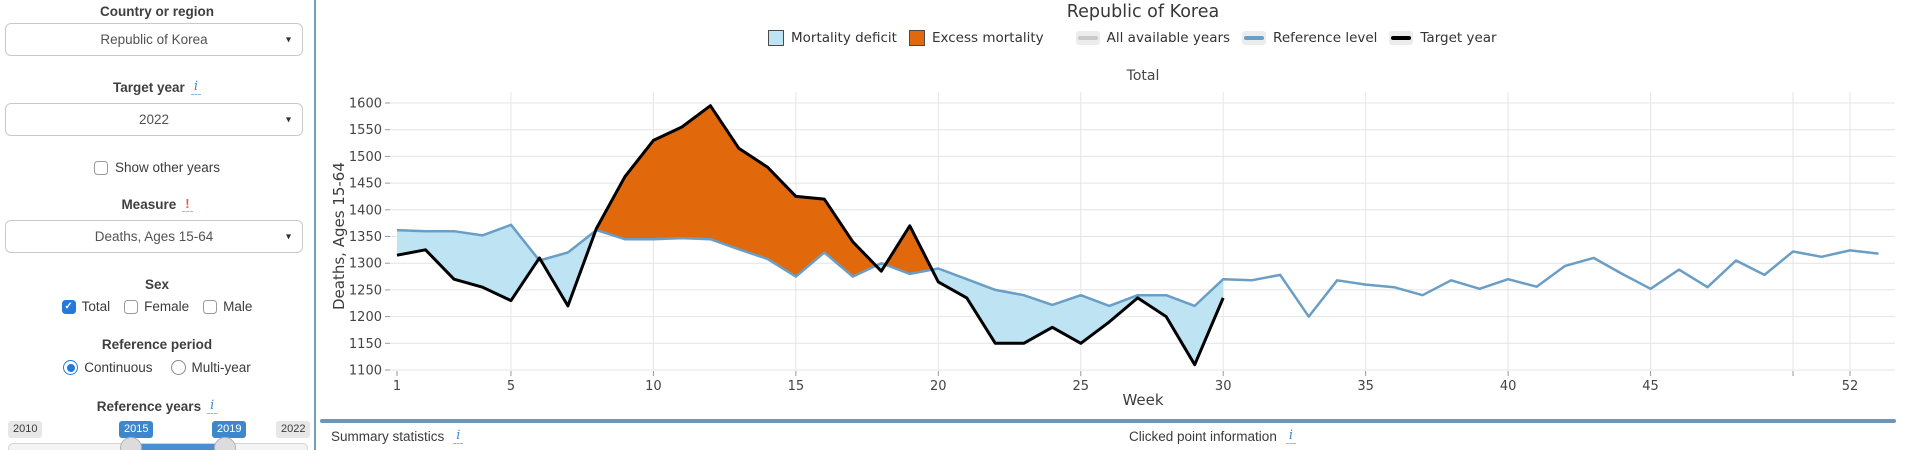  I want to click on target-year-label: Target year i, so click(157, 87).